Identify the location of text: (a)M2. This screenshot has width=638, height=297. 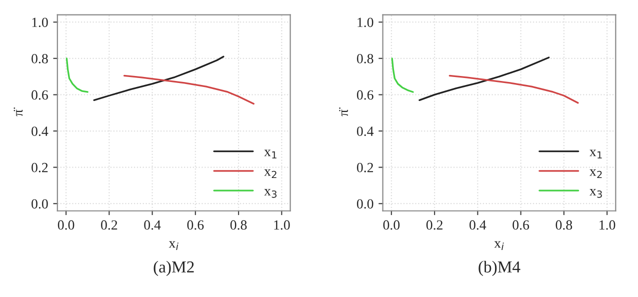
(174, 268).